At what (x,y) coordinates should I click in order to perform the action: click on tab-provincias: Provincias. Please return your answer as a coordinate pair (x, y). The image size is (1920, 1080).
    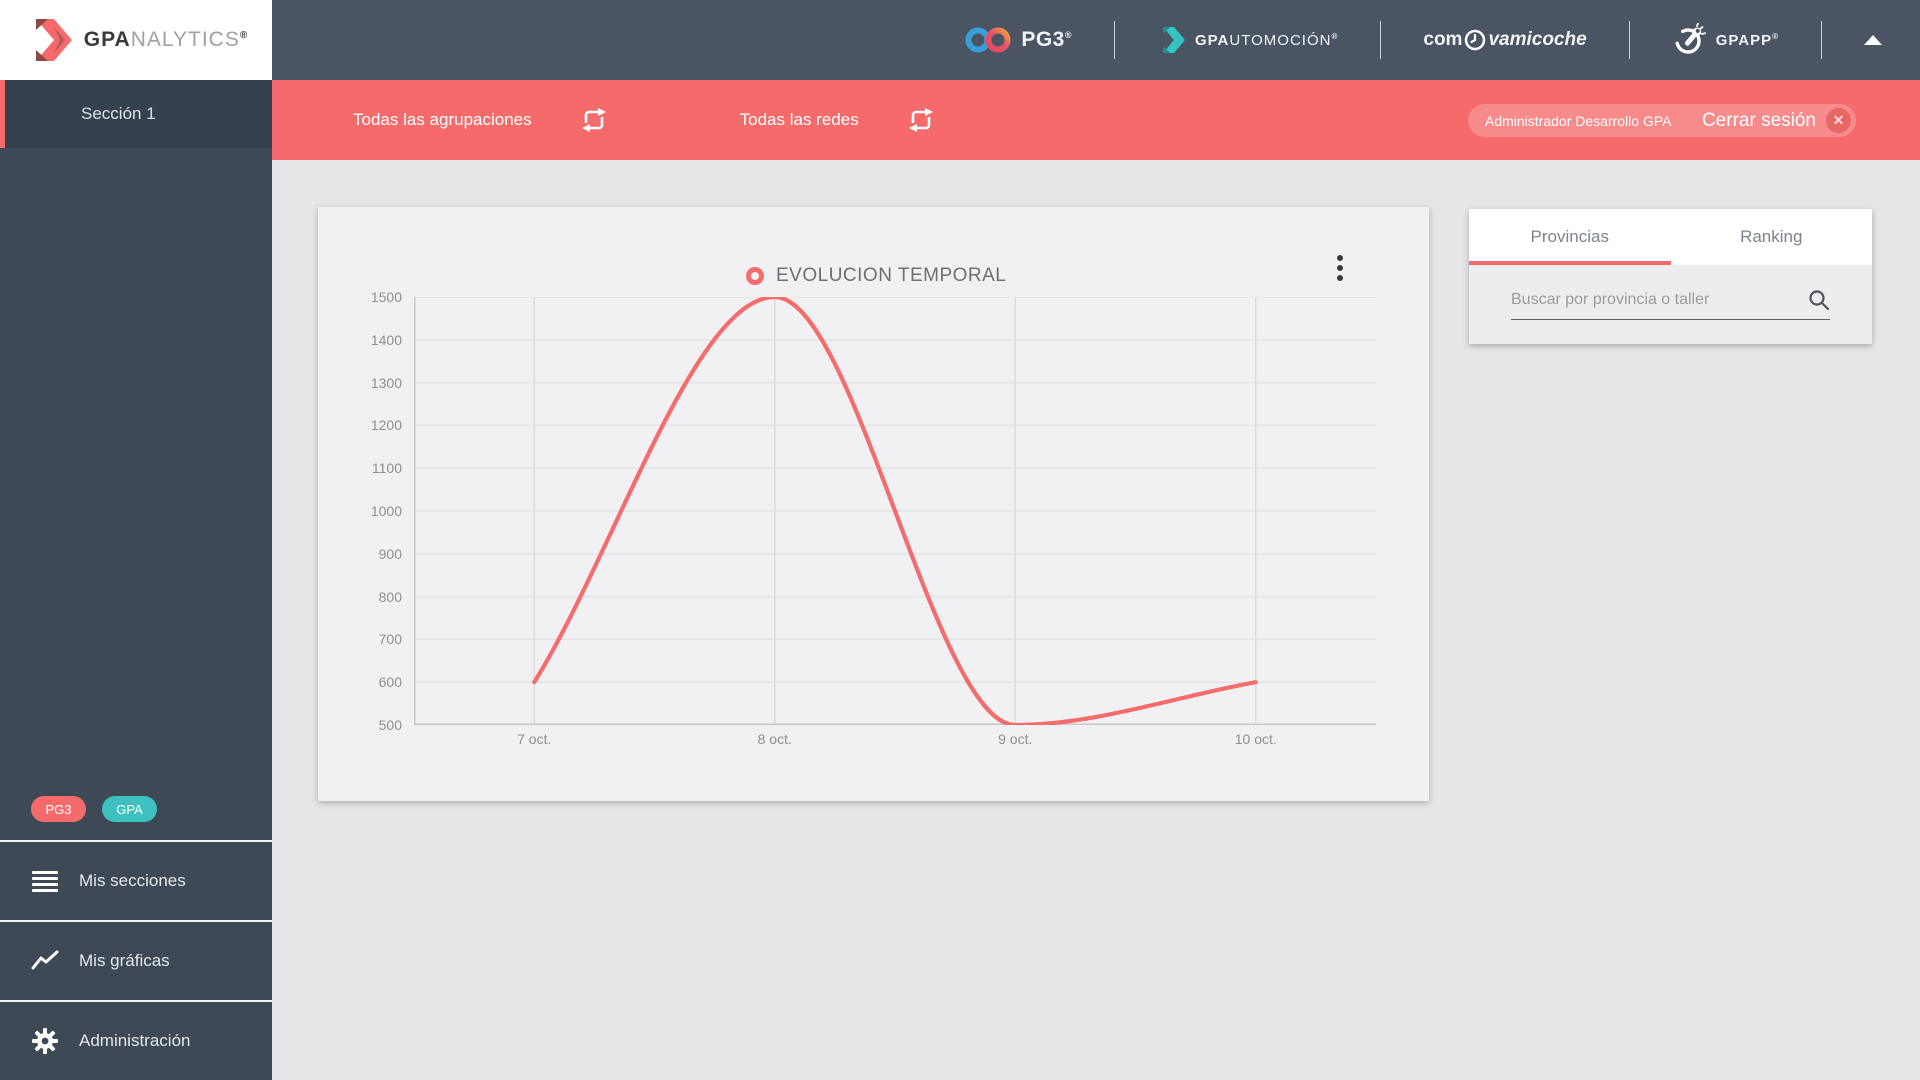
    Looking at the image, I should click on (1570, 237).